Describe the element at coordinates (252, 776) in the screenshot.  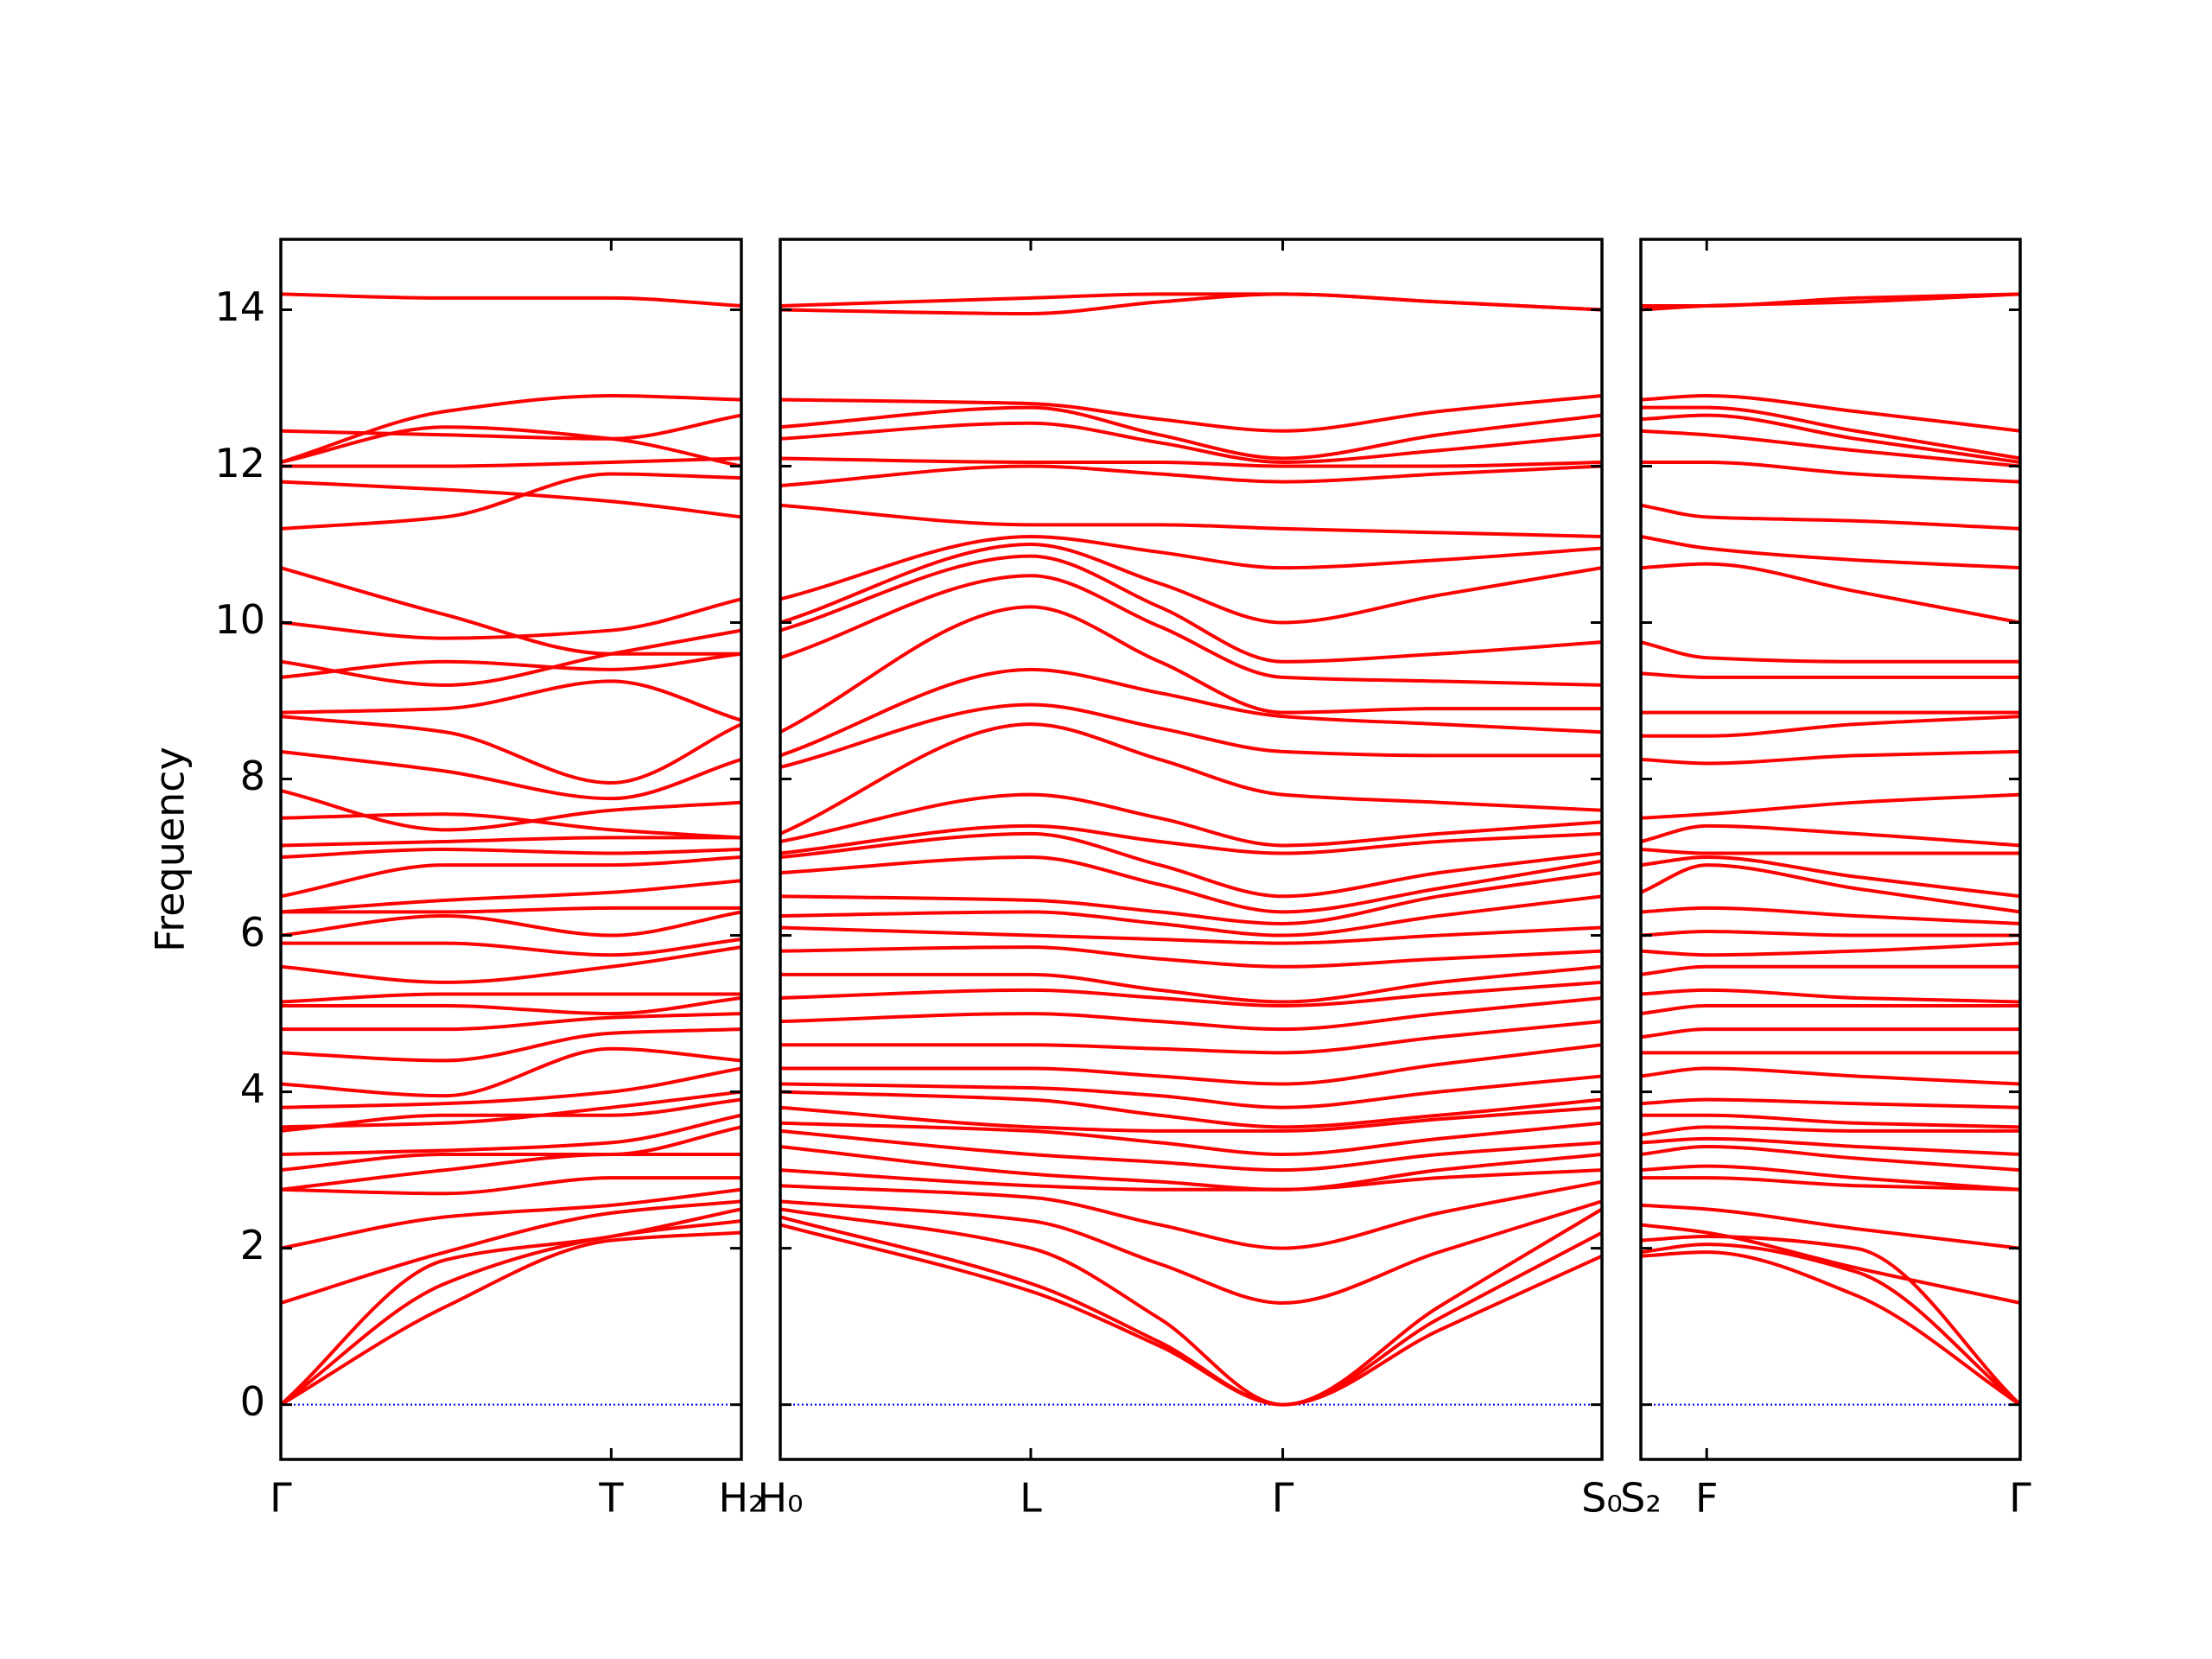
I see `y-tick-label: 8` at that location.